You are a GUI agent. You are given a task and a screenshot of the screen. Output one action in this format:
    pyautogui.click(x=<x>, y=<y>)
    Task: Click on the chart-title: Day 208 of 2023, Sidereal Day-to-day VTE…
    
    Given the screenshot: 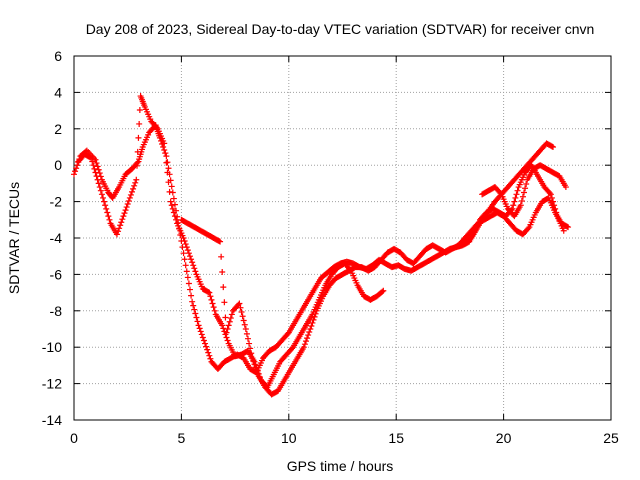 What is the action you would take?
    pyautogui.click(x=340, y=29)
    